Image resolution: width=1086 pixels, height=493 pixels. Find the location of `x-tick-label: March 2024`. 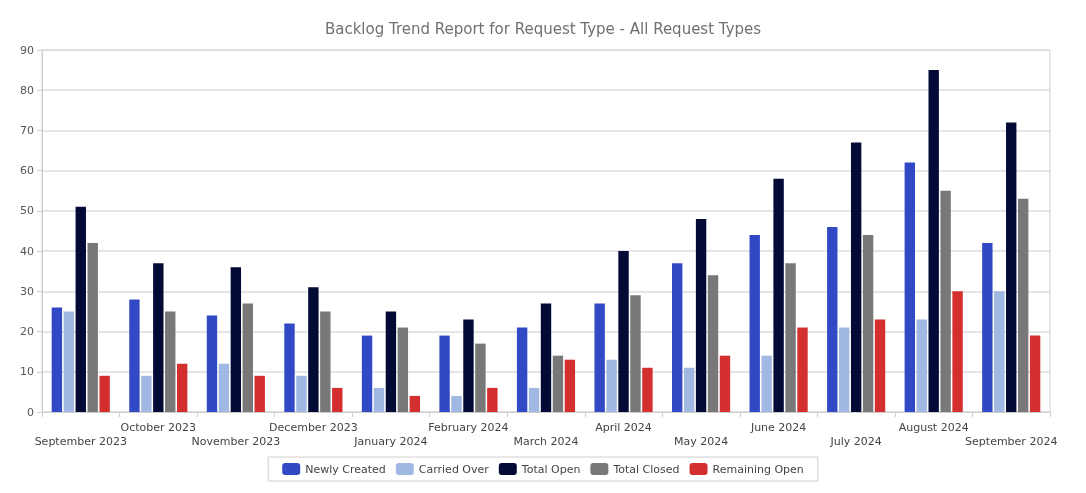

x-tick-label: March 2024 is located at coordinates (546, 441).